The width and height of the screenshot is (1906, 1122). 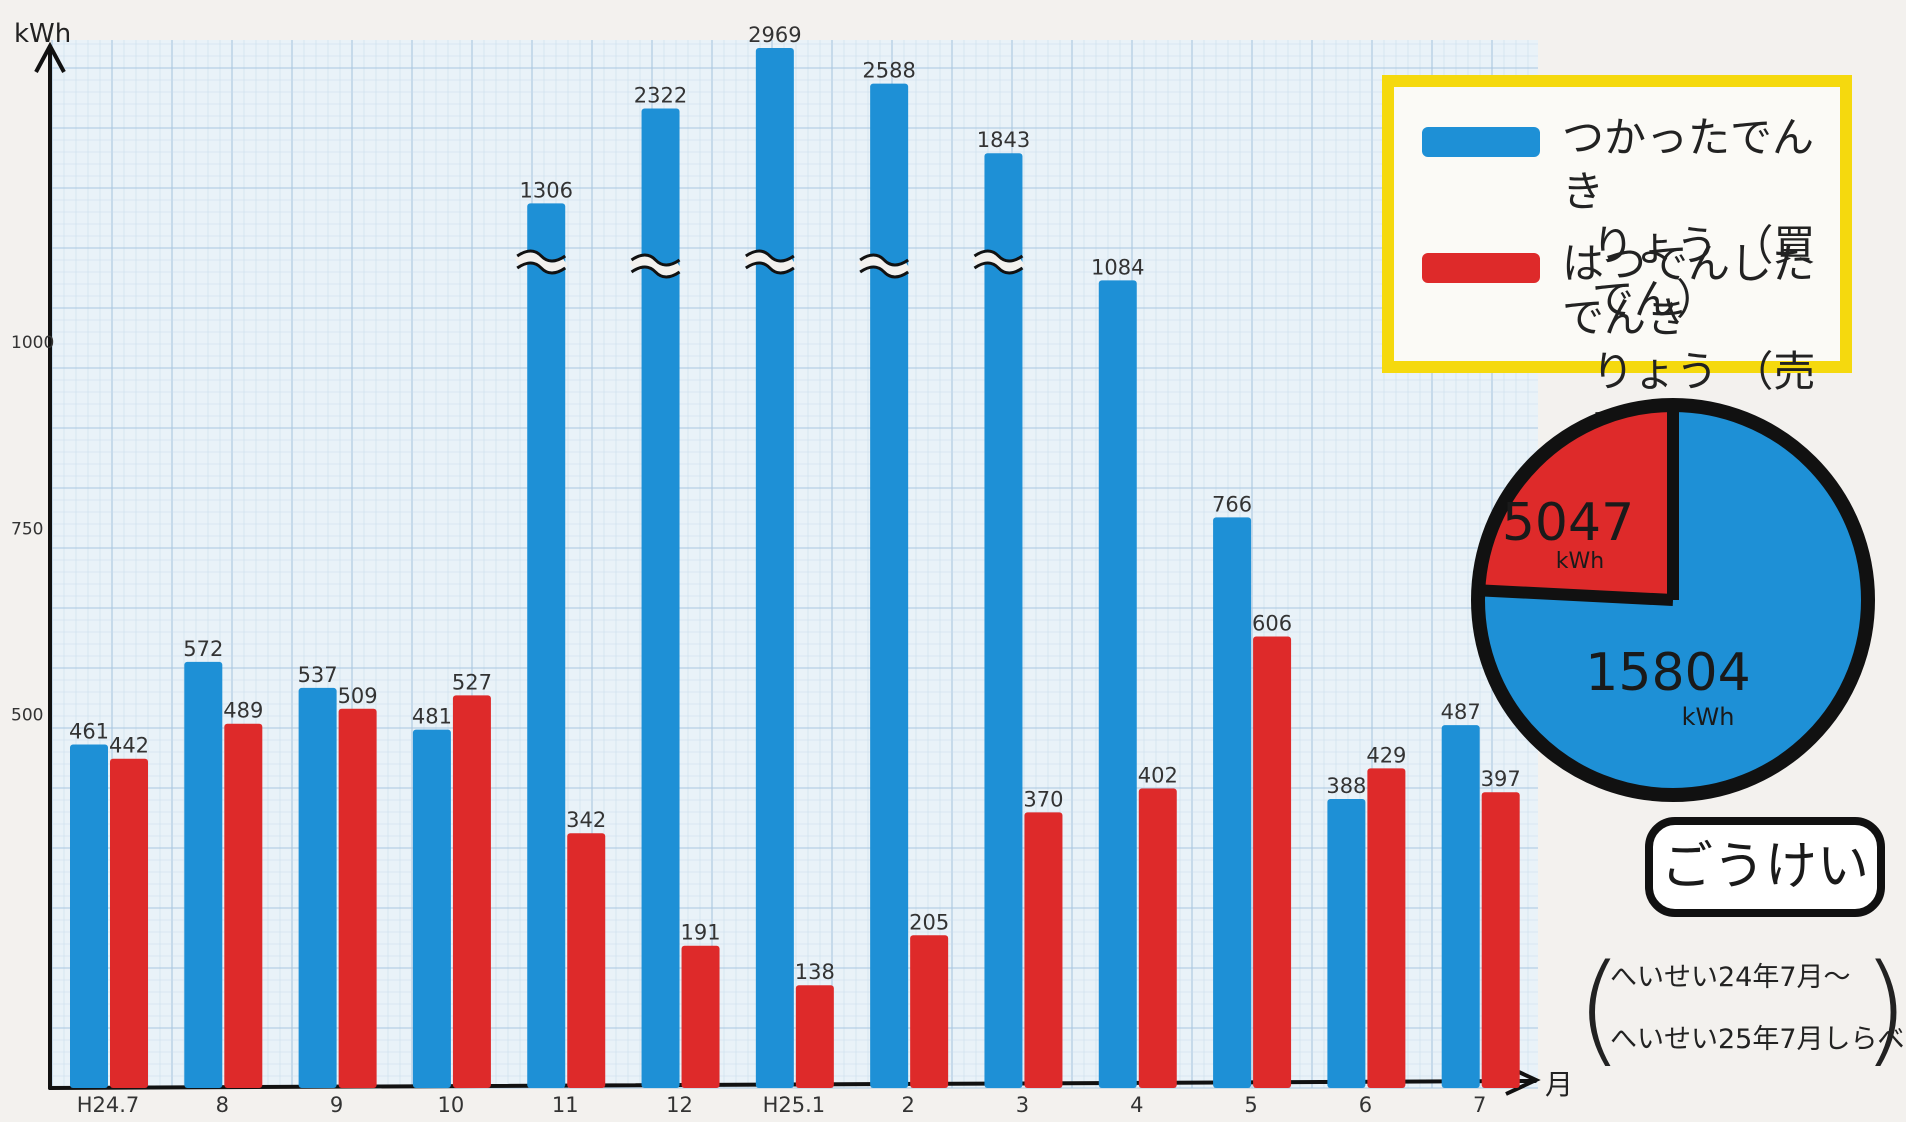 What do you see at coordinates (929, 922) in the screenshot?
I see `data-label-generated-7: 205` at bounding box center [929, 922].